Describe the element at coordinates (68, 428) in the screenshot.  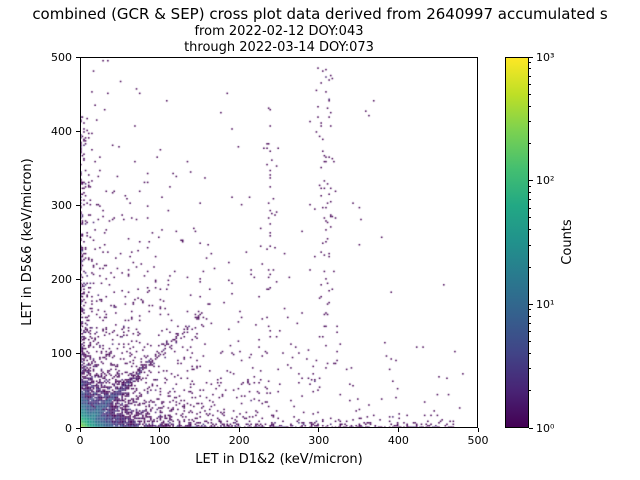
I see `y-tick-label: 0` at that location.